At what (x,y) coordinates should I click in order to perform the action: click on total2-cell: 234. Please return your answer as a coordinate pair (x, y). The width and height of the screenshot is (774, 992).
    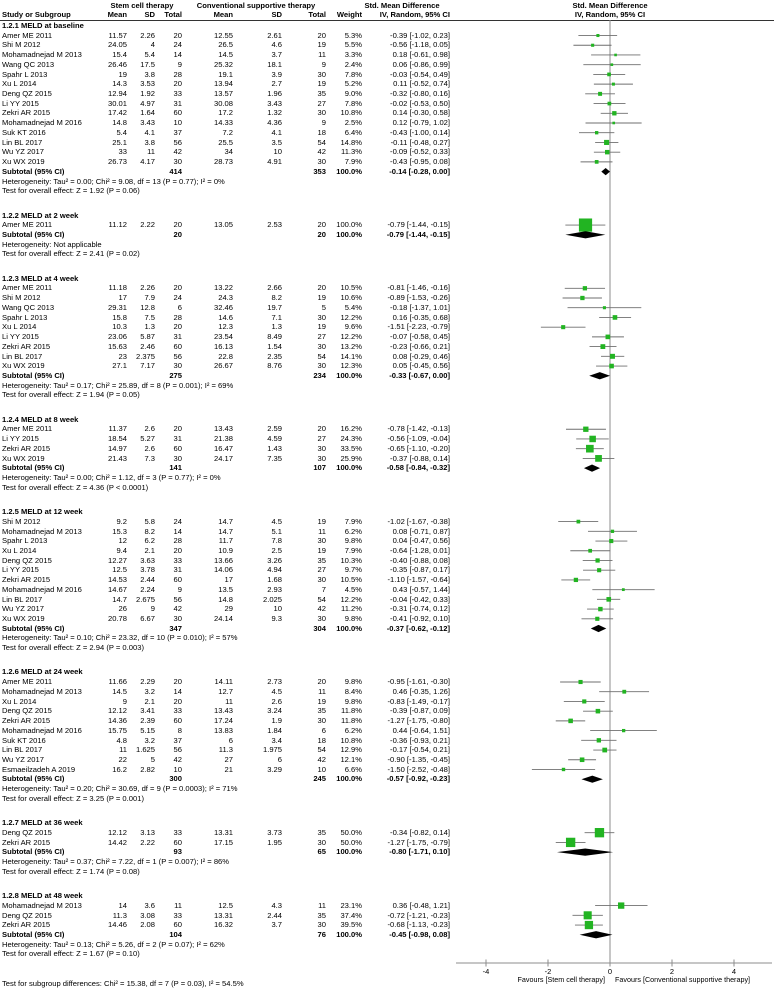
    Looking at the image, I should click on (319, 375).